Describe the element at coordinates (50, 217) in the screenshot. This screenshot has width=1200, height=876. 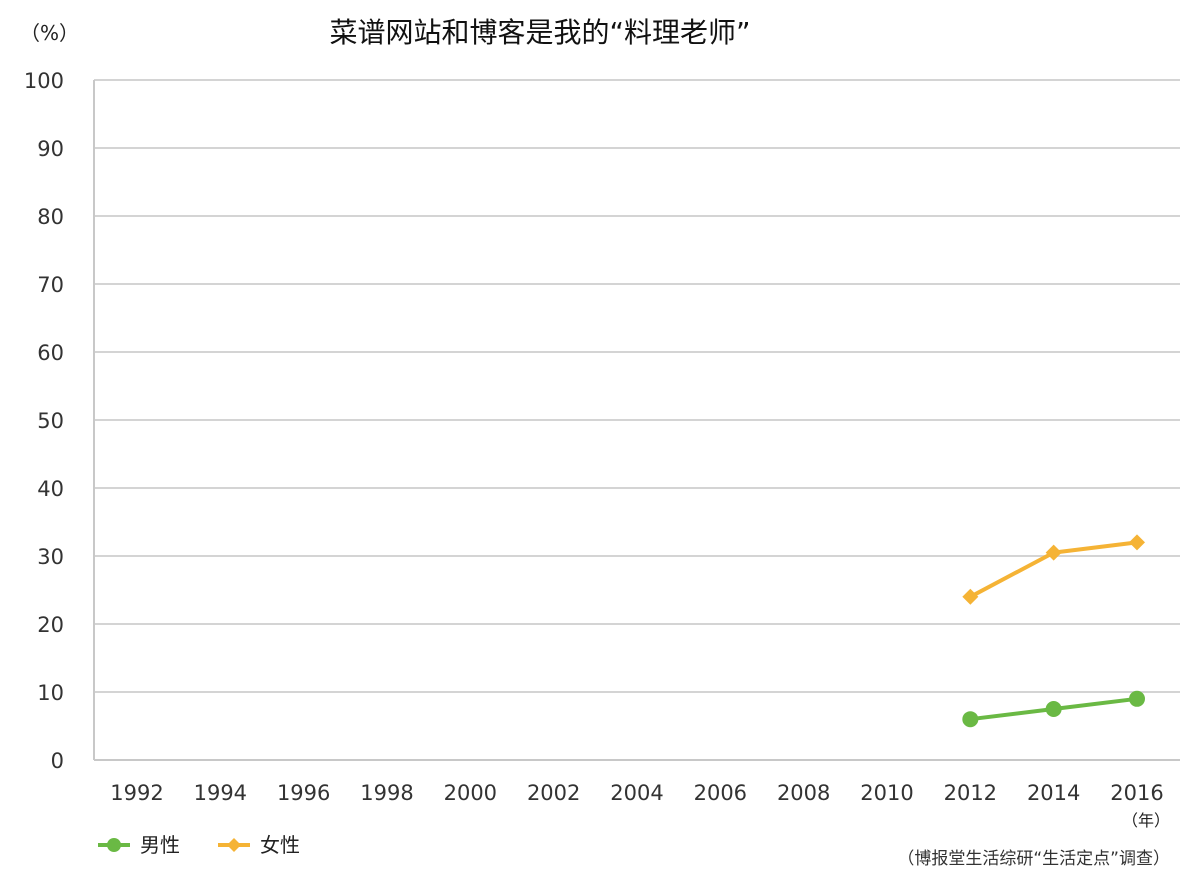
I see `y-tick-label: 80` at that location.